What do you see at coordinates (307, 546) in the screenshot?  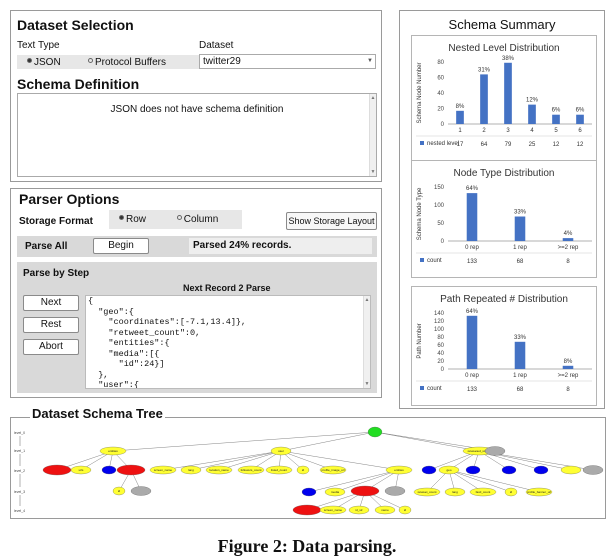 I see `figure-caption: Figure 2: Data parsing.` at bounding box center [307, 546].